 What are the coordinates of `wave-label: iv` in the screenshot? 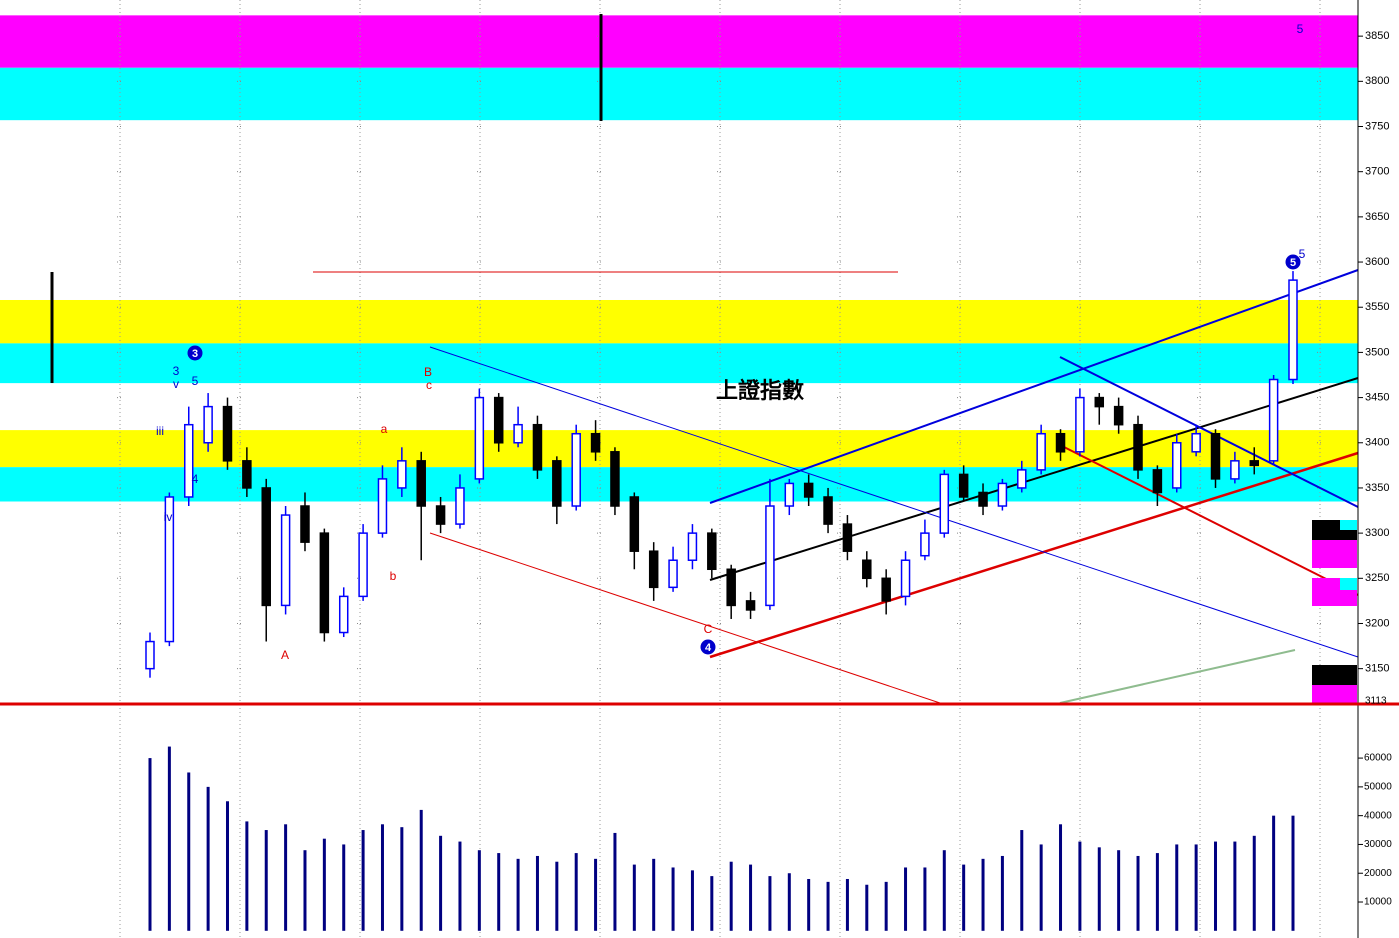 It's located at (168, 517).